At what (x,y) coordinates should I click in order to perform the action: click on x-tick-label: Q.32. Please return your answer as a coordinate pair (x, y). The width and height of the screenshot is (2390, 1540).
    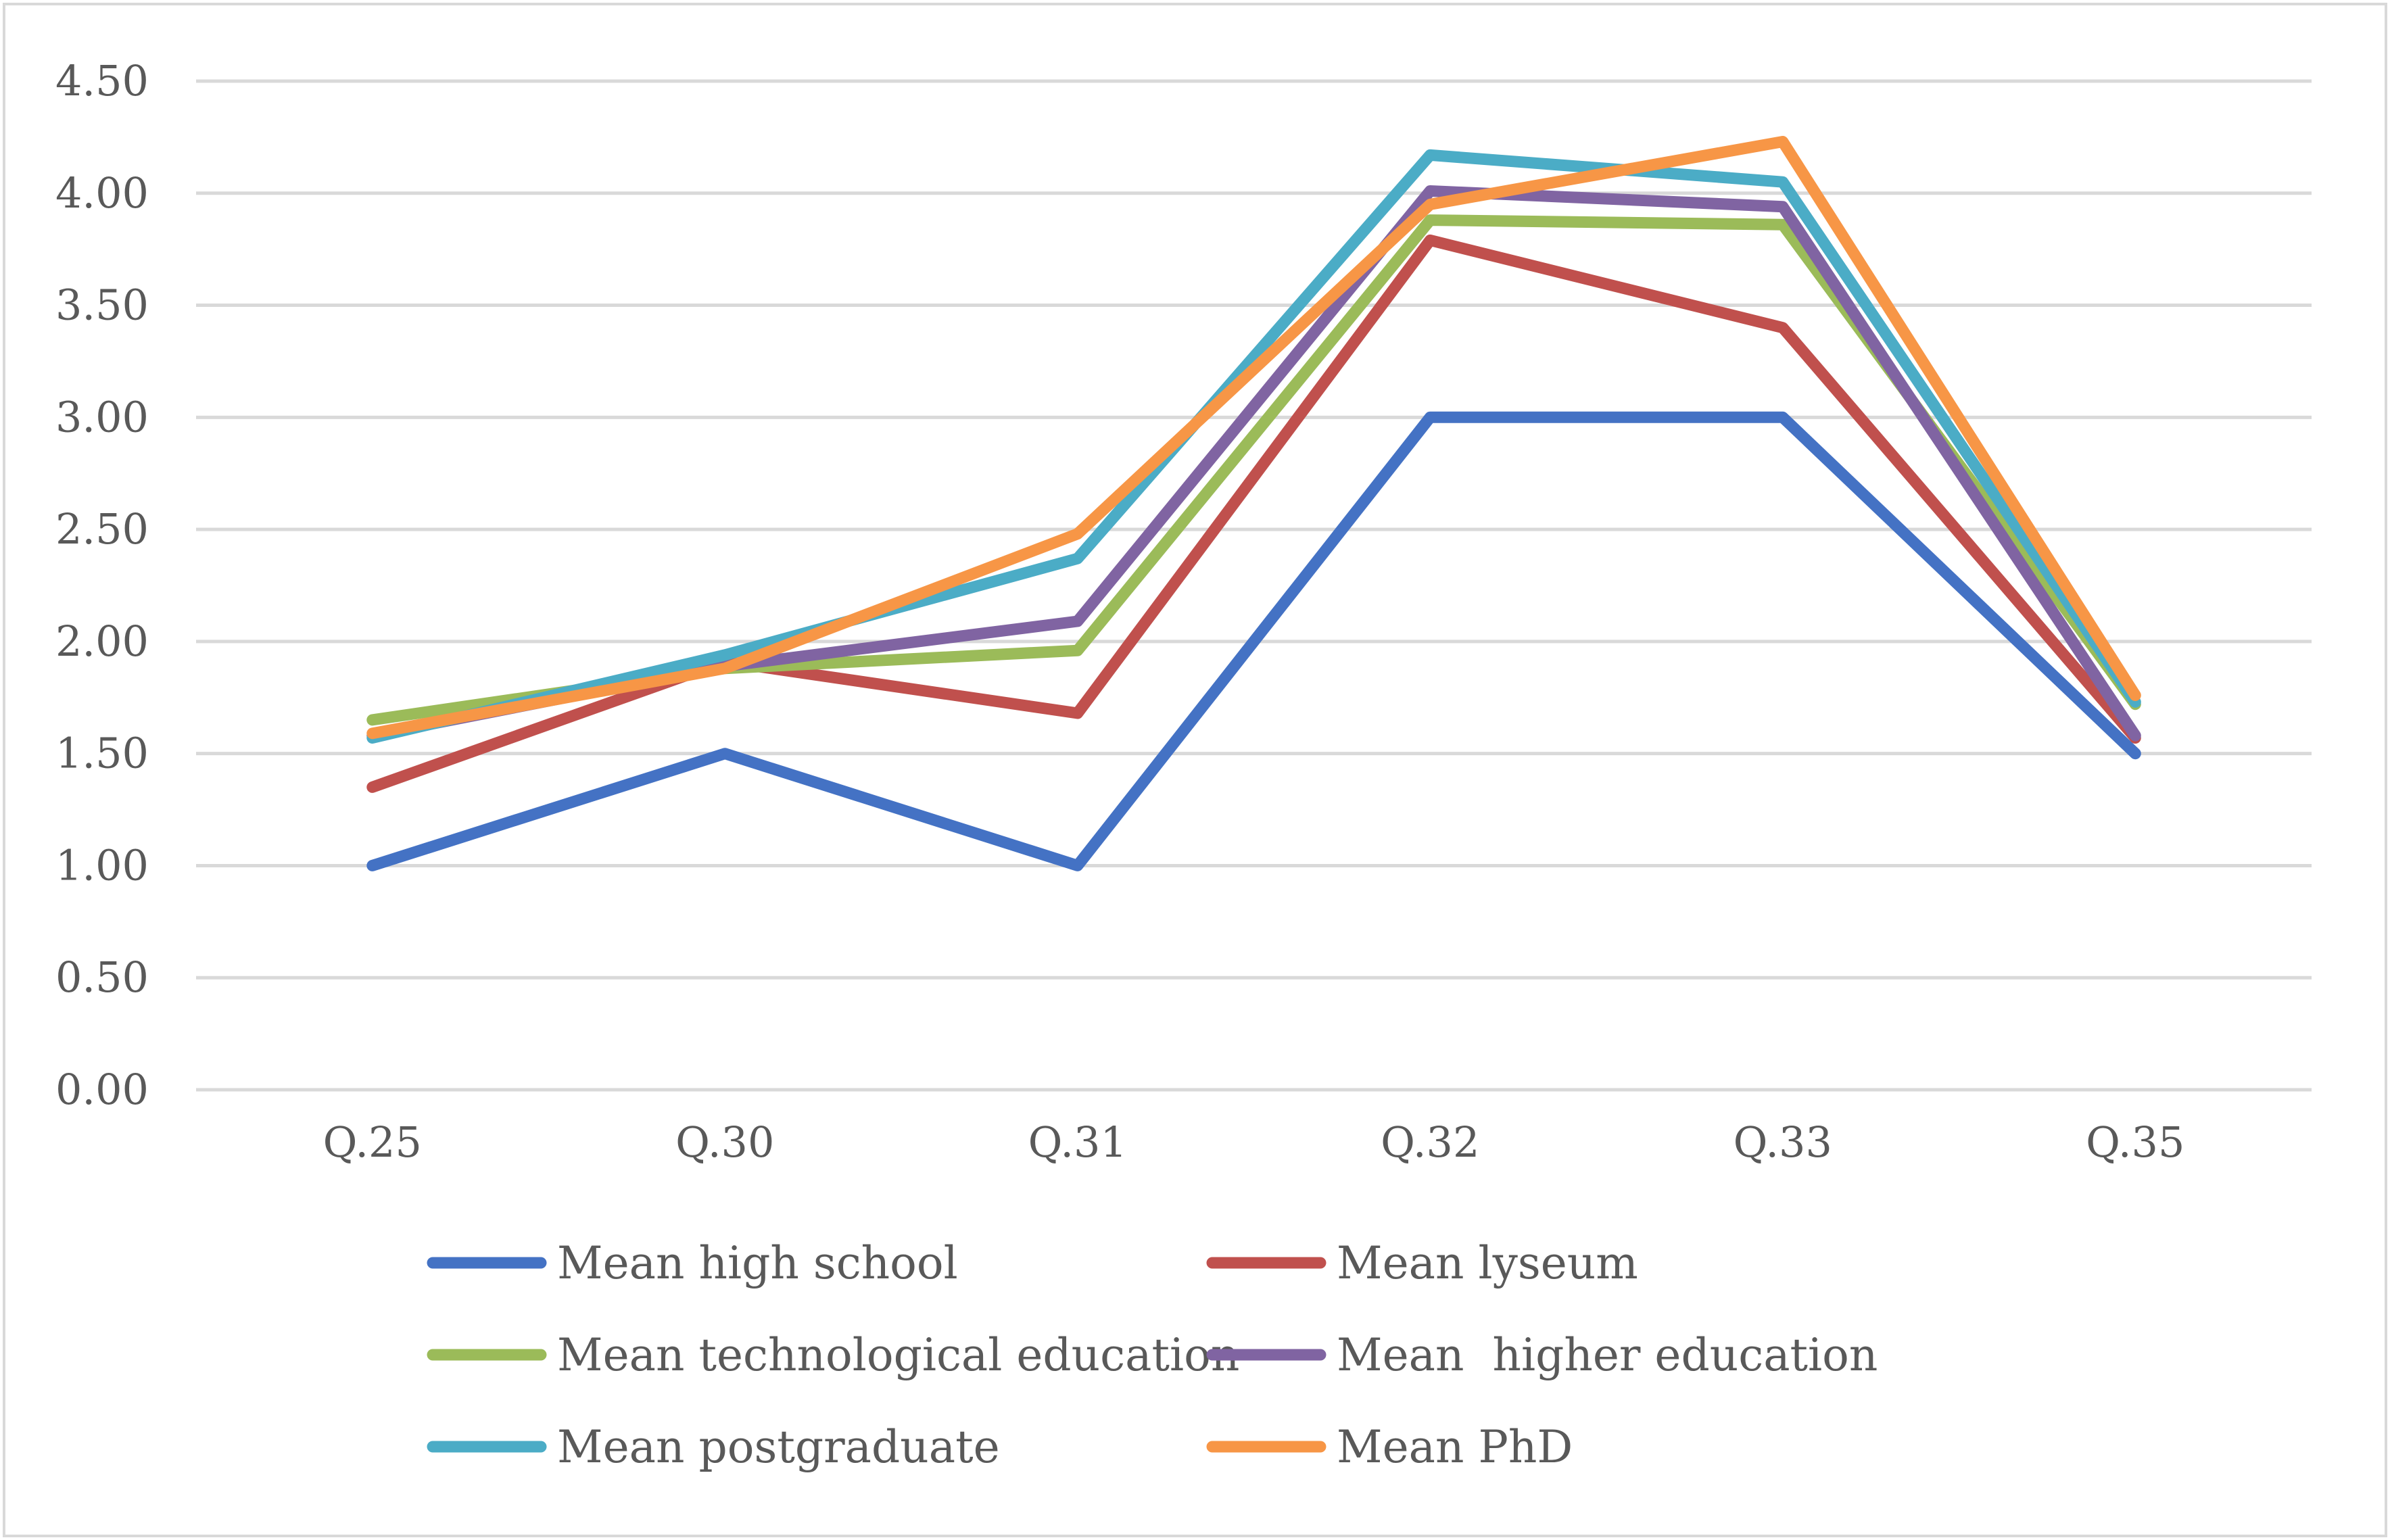
    Looking at the image, I should click on (1430, 1142).